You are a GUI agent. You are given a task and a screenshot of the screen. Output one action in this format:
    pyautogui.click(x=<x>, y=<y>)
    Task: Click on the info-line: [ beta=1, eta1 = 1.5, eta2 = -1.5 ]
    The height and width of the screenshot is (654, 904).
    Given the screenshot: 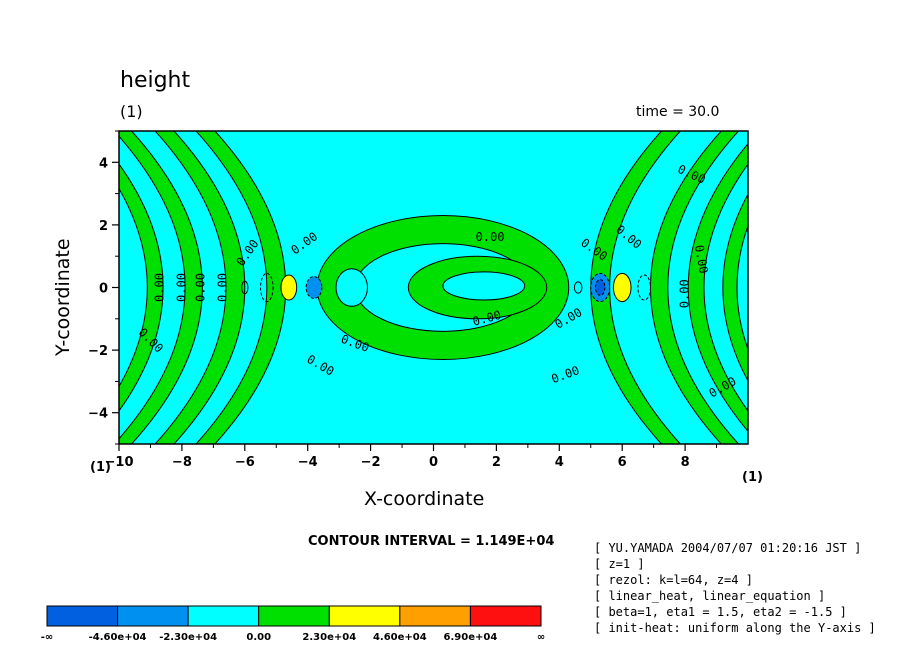 What is the action you would take?
    pyautogui.click(x=720, y=612)
    